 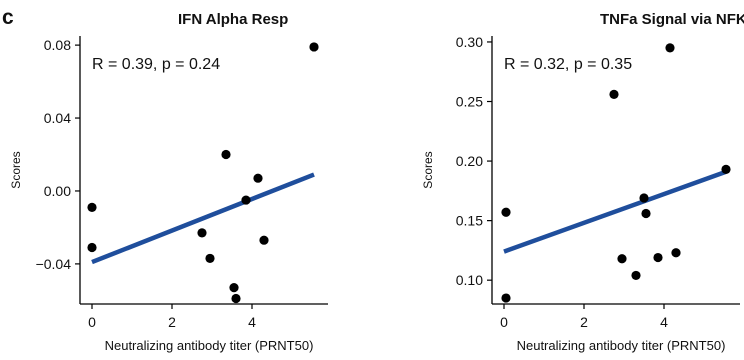 I want to click on correlation-annotation: R = 0.39, p = 0.24, so click(x=156, y=64).